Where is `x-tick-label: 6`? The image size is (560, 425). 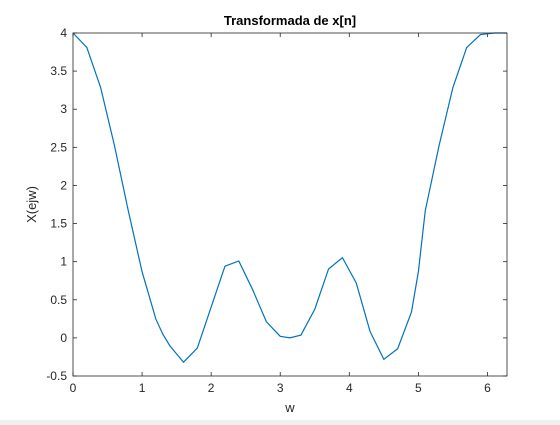 x-tick-label: 6 is located at coordinates (487, 388).